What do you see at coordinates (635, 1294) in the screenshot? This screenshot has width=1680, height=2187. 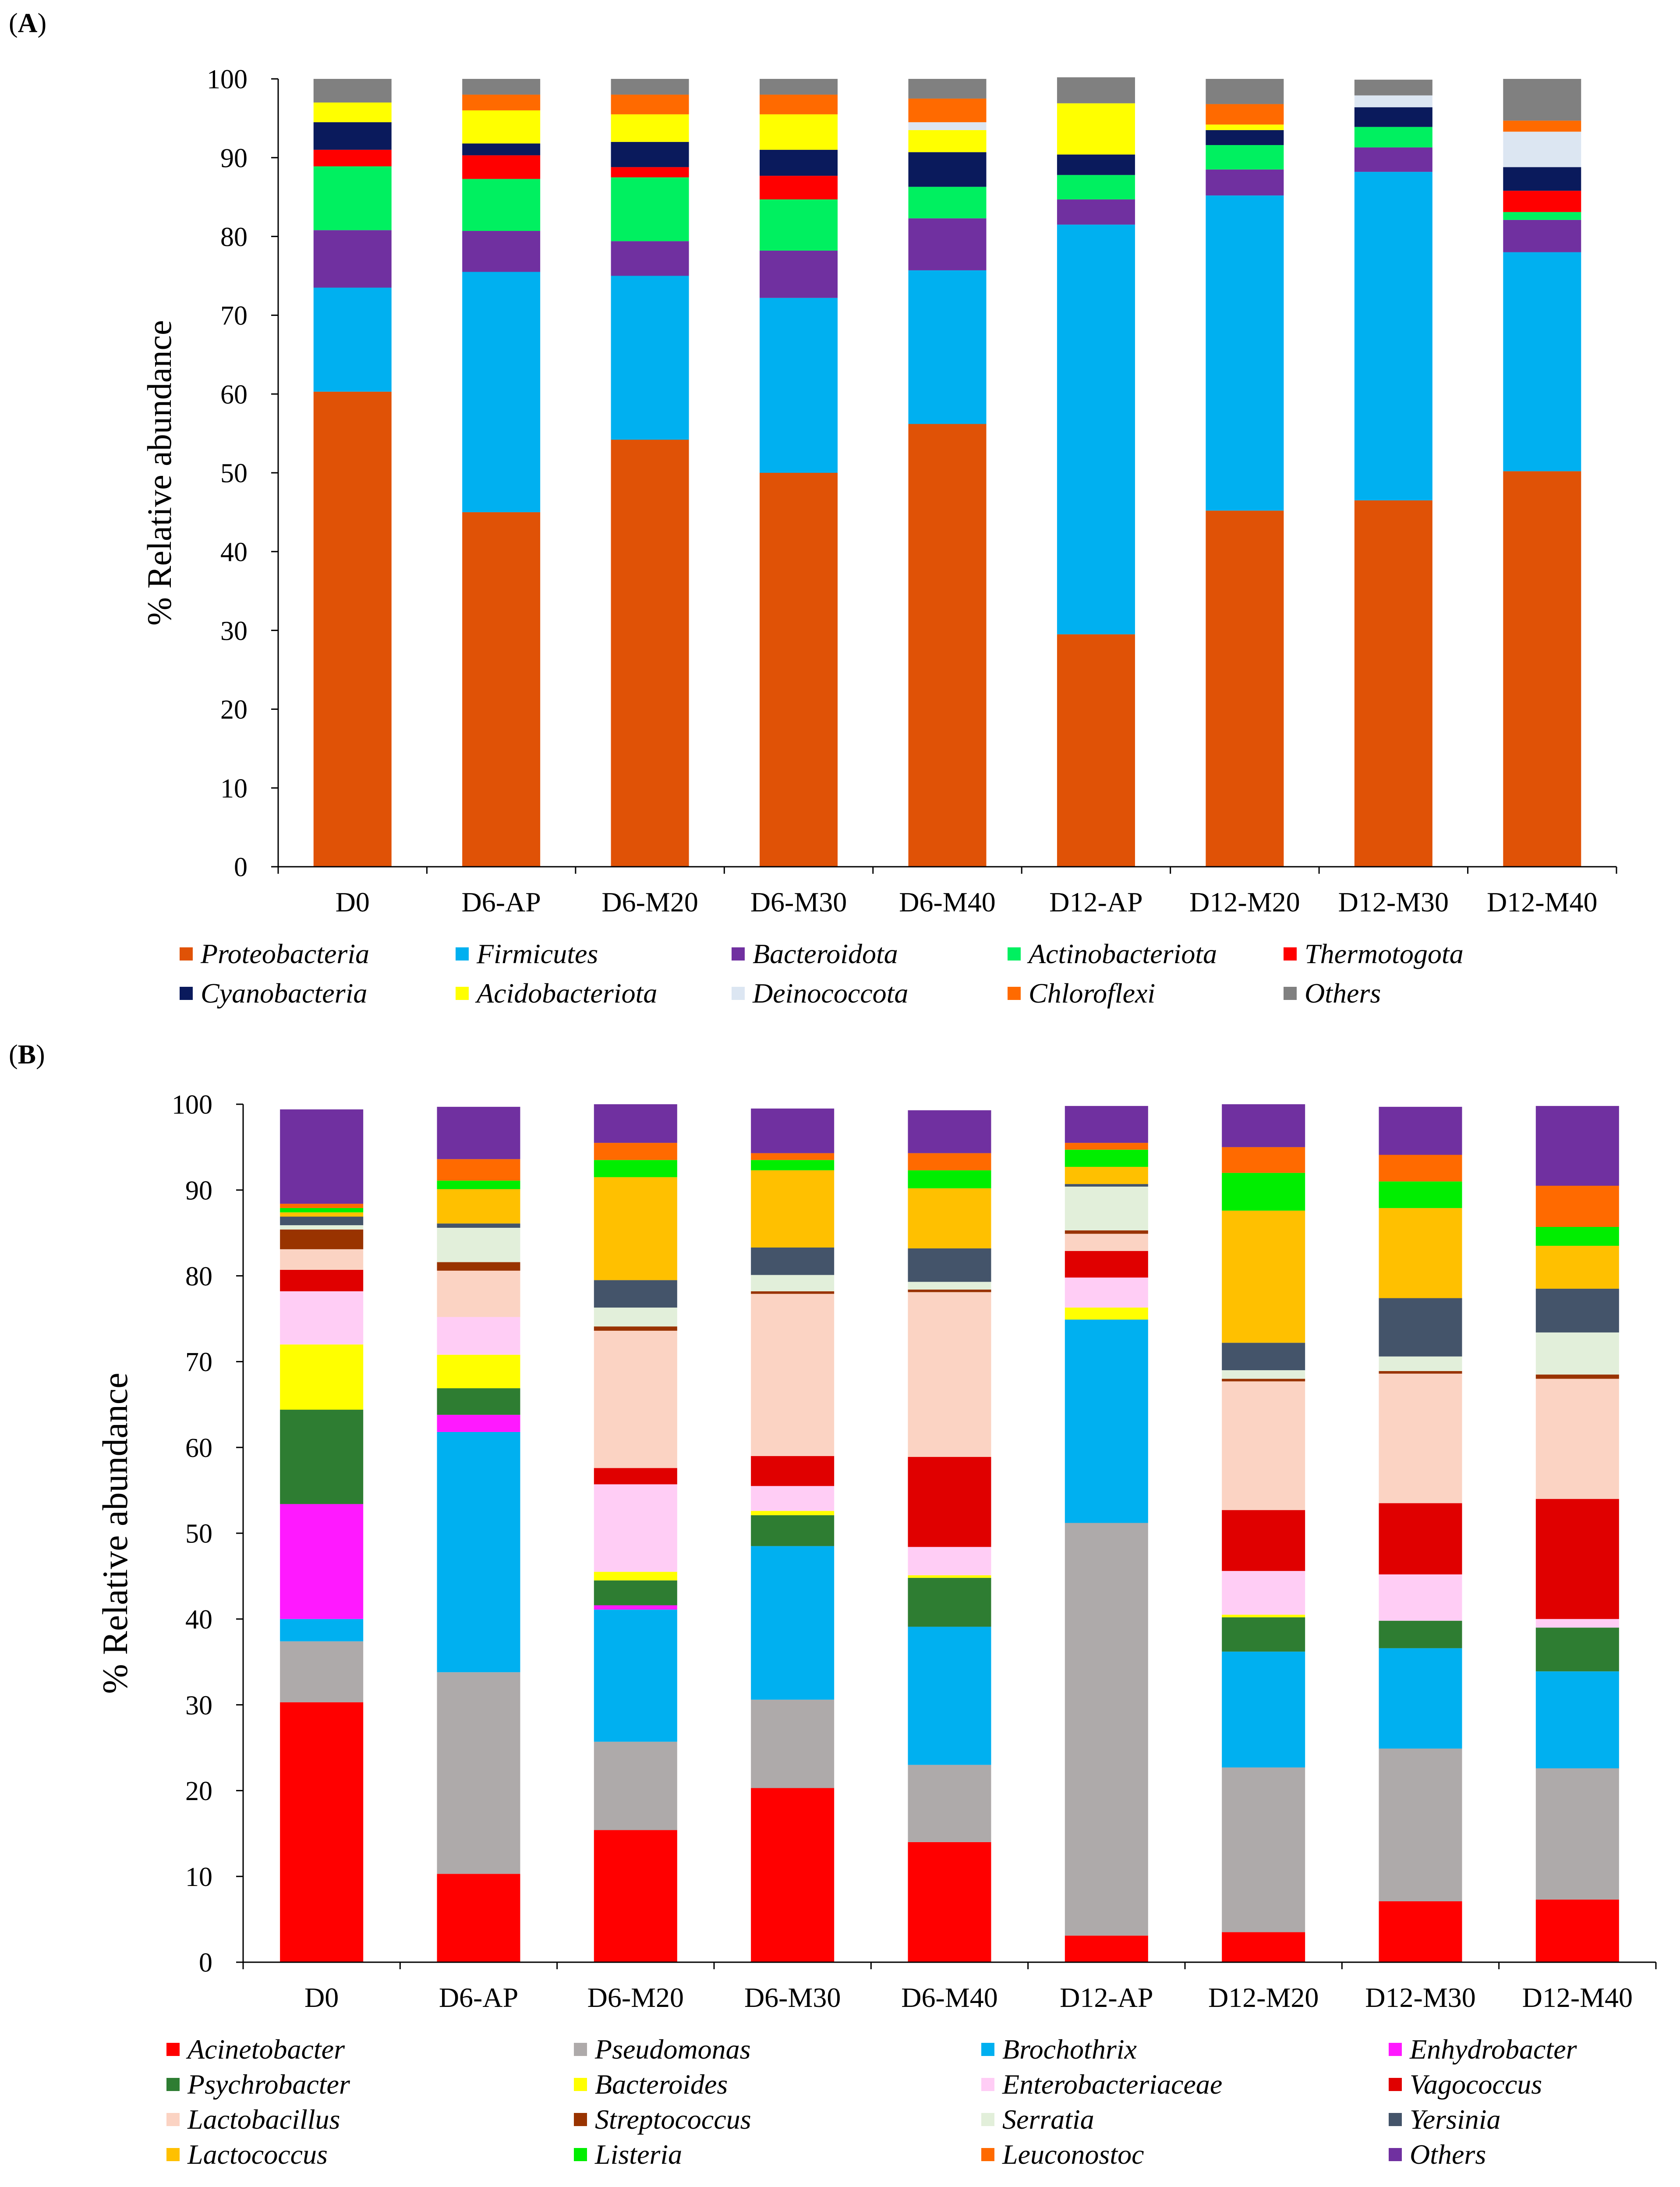 I see `bar-segment-yersinia-d6-m20` at bounding box center [635, 1294].